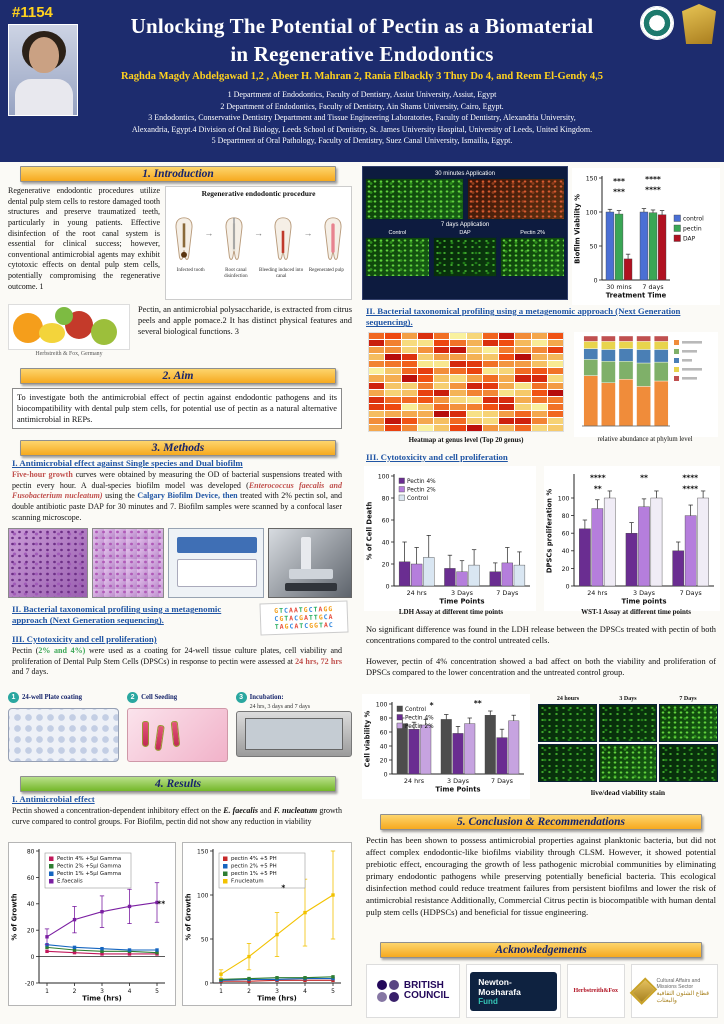 The width and height of the screenshot is (724, 1024). Describe the element at coordinates (643, 602) in the screenshot. I see `svg-text: Time points` at that location.